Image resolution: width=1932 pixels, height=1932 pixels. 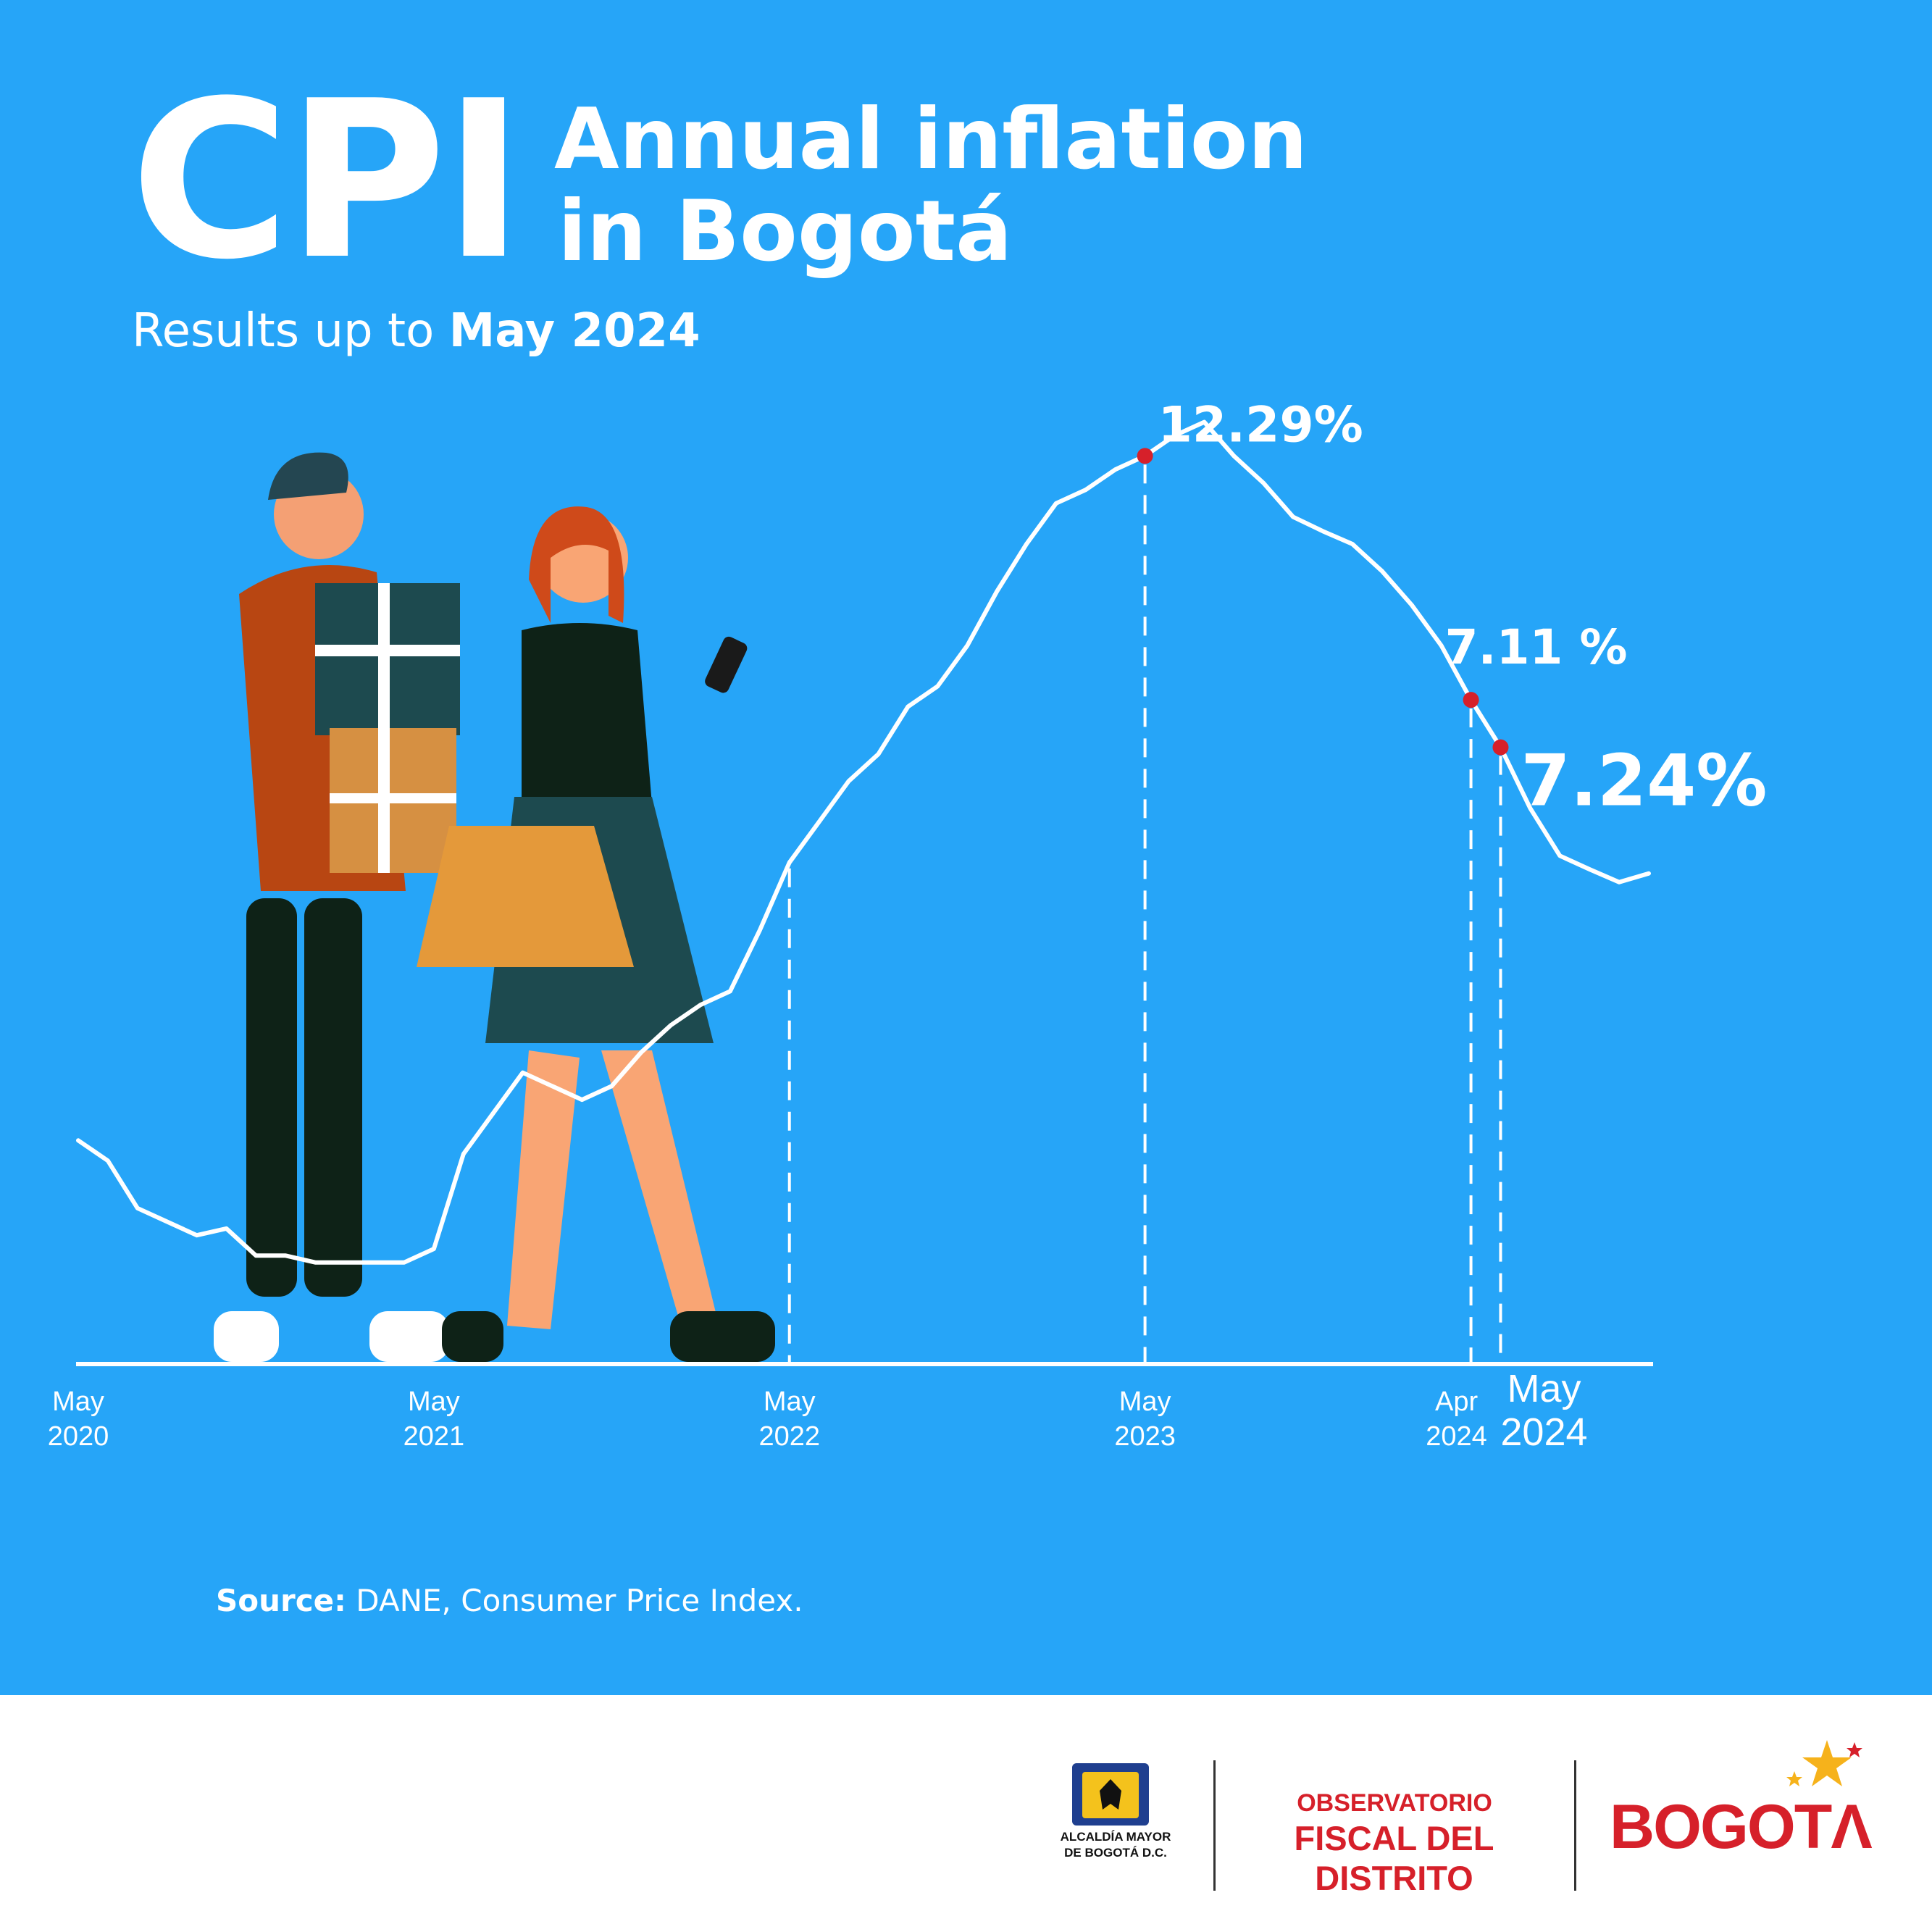 I want to click on data-labels: 12.29% 7.11 % 7.24%, so click(x=1463, y=609).